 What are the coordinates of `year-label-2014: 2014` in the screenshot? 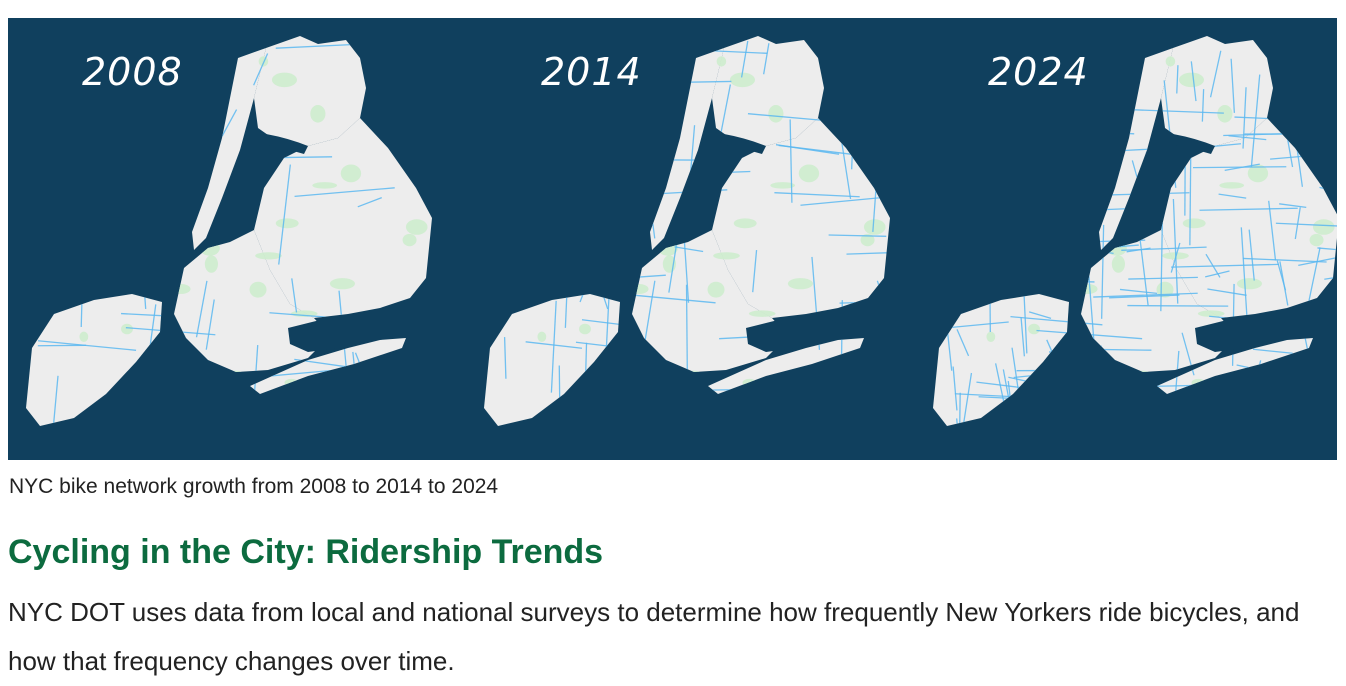 It's located at (591, 72).